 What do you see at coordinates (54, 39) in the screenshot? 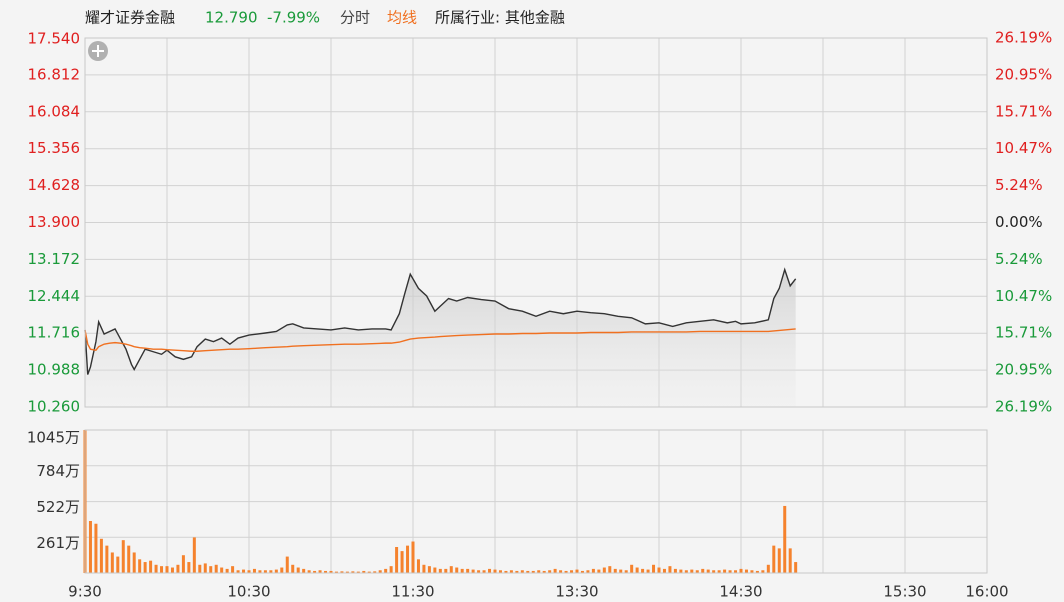
I see `y-tick-label: 17.540` at bounding box center [54, 39].